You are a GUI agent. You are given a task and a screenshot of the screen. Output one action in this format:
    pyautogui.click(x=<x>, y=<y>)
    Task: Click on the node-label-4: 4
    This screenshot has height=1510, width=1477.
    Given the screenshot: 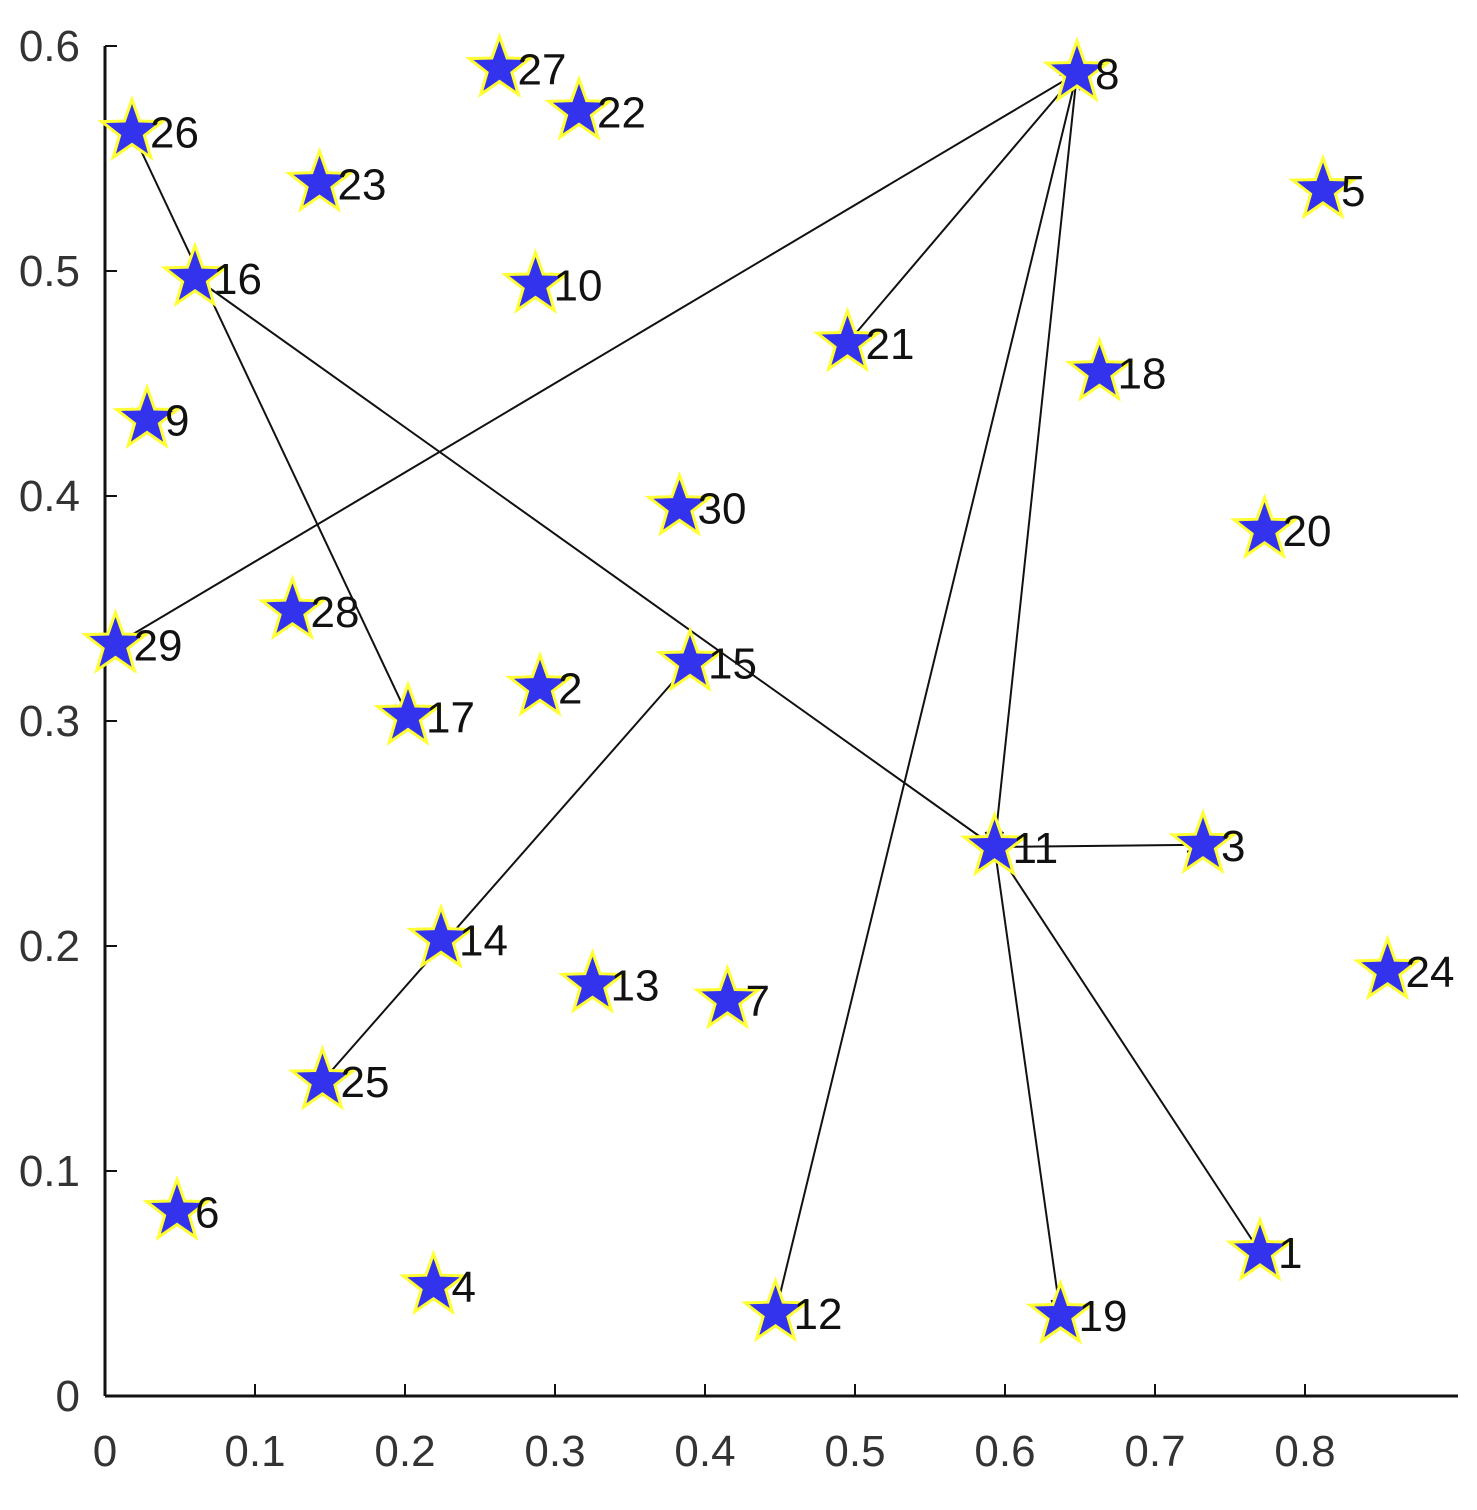 What is the action you would take?
    pyautogui.click(x=464, y=1287)
    